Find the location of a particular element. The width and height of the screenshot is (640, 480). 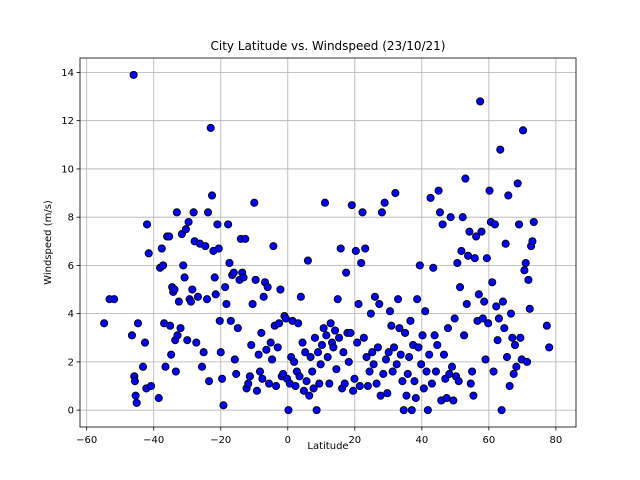

x-tick-label: 20 is located at coordinates (354, 440).